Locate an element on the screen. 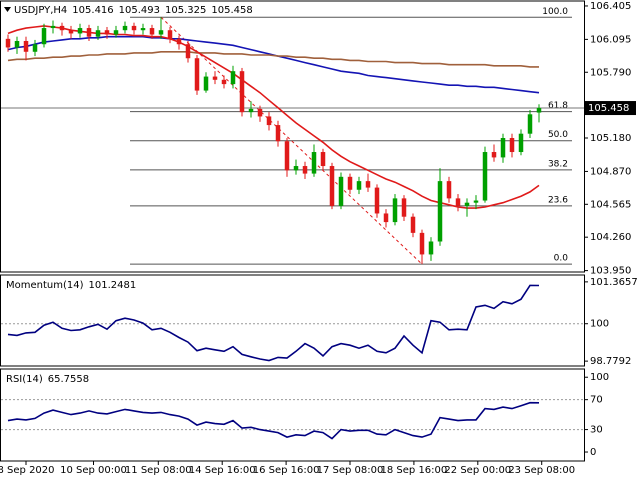 The width and height of the screenshot is (640, 480). y-tick-label: 106.405 is located at coordinates (610, 6).